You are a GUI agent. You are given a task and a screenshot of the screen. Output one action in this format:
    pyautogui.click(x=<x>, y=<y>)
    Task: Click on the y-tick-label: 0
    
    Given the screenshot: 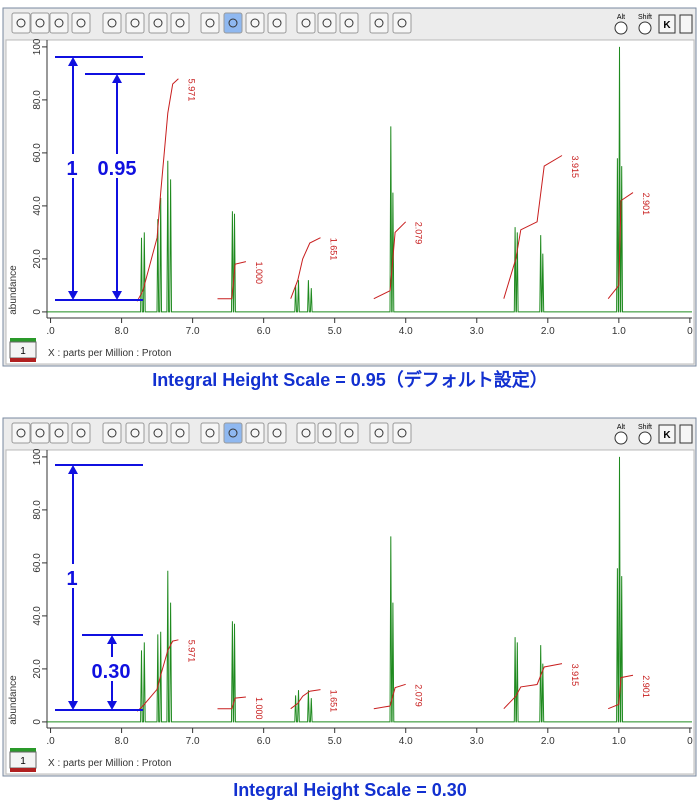 What is the action you would take?
    pyautogui.click(x=37, y=722)
    